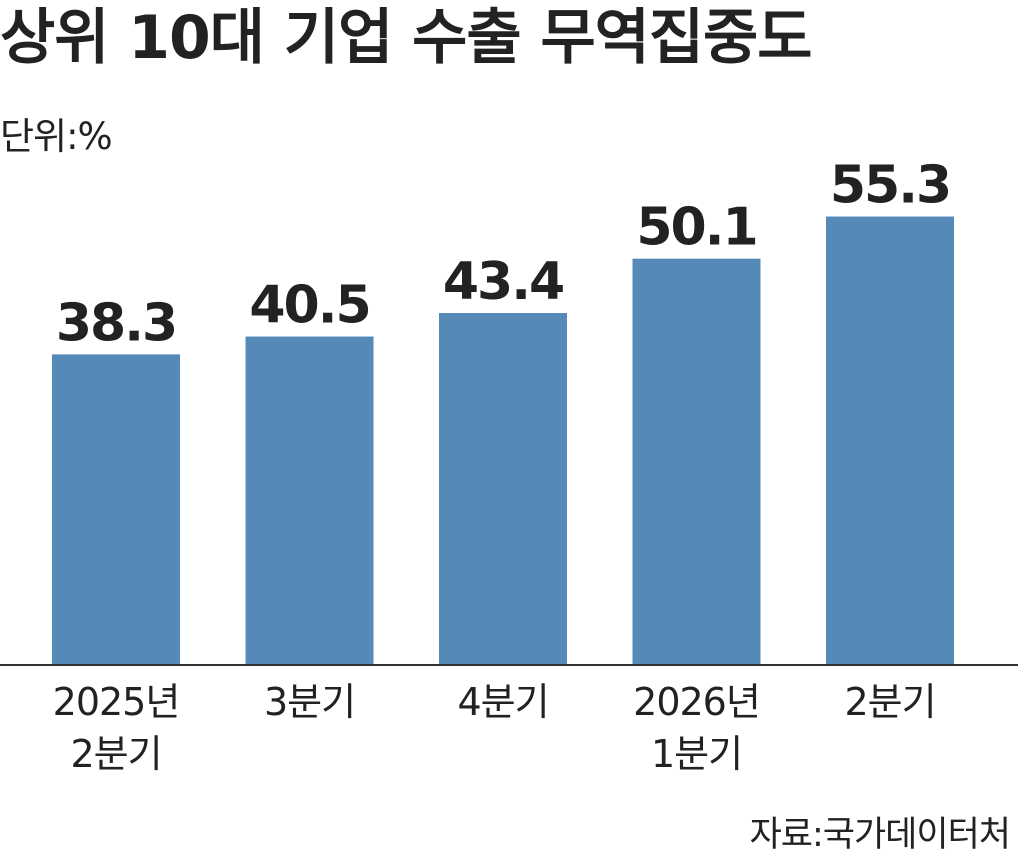 The width and height of the screenshot is (1018, 861). I want to click on tick-label-4-line-2: 1분기, so click(696, 754).